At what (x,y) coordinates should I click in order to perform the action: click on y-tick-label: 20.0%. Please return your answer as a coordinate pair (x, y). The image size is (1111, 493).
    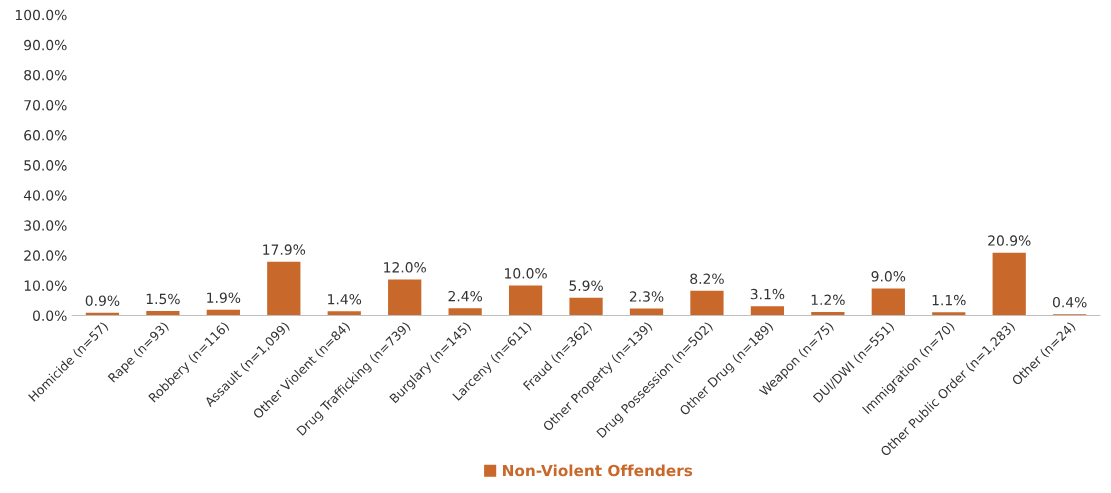
    Looking at the image, I should click on (45, 255).